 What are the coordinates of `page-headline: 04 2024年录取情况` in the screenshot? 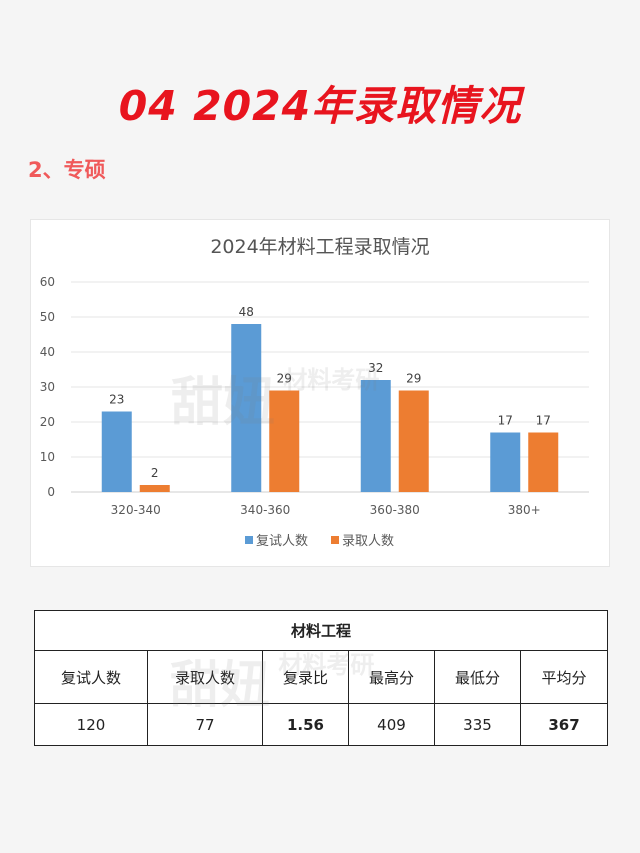 It's located at (320, 106).